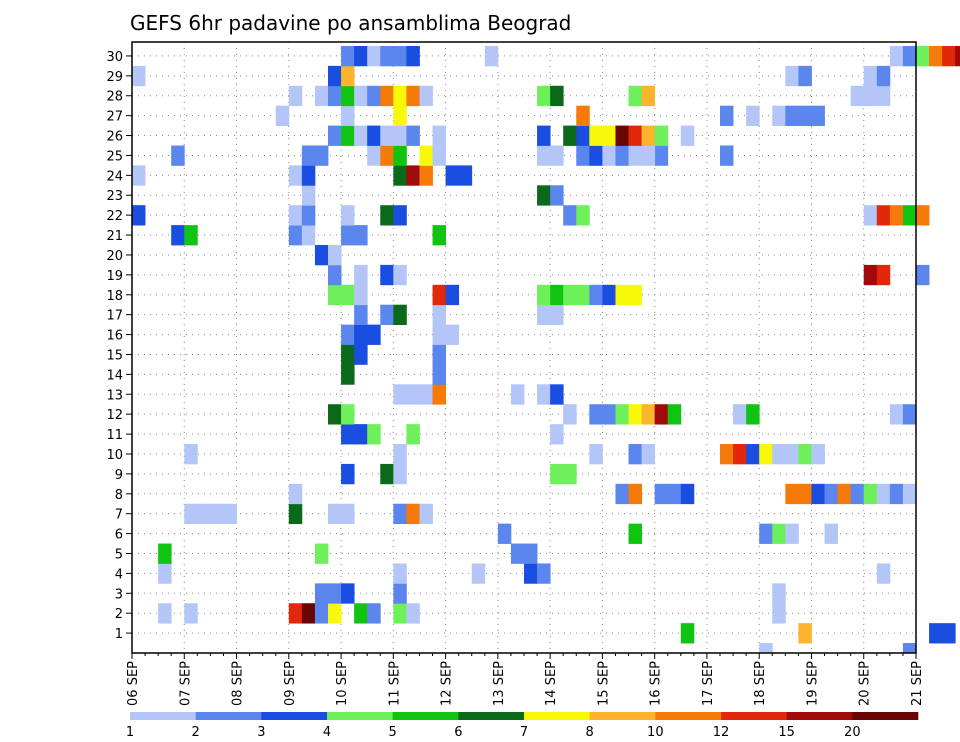 This screenshot has width=960, height=742. What do you see at coordinates (238, 683) in the screenshot?
I see `x-tick-label: 08 SEP` at bounding box center [238, 683].